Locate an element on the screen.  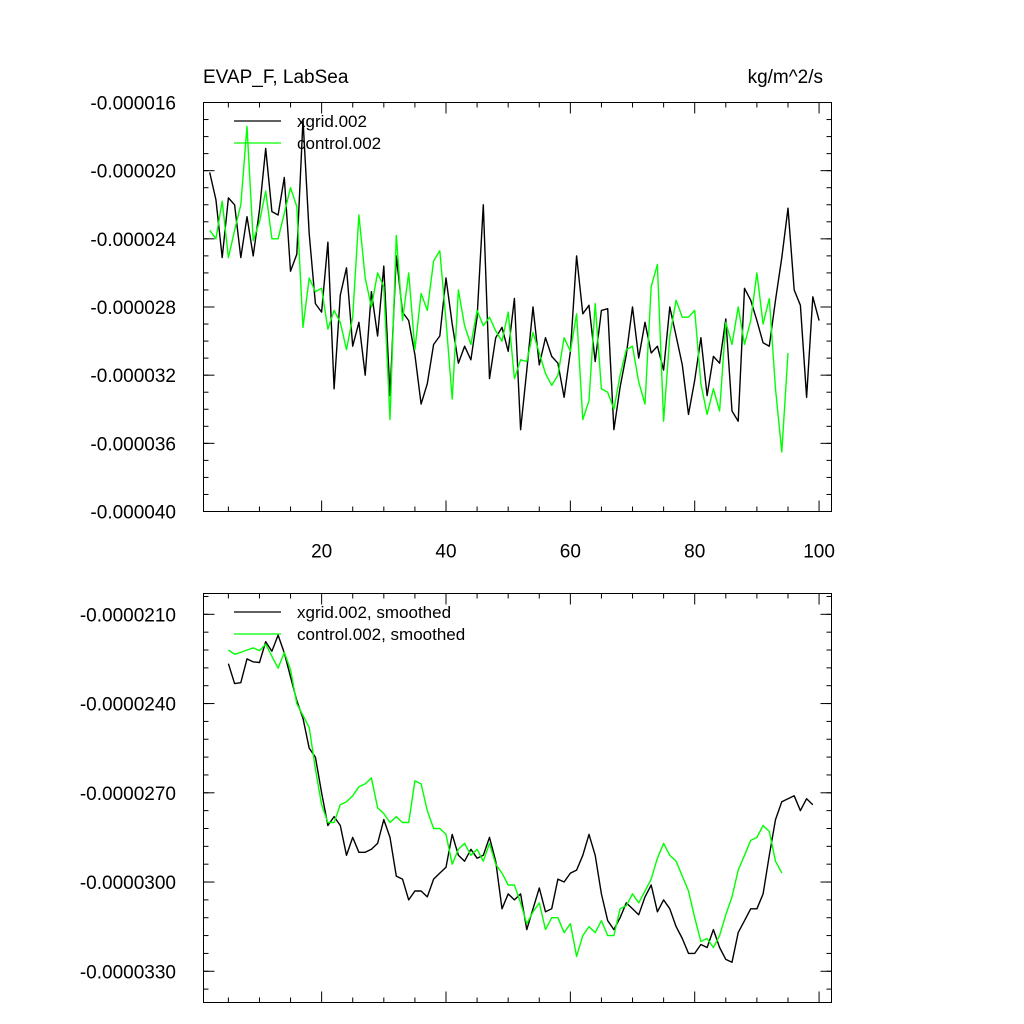
y-tick-label: -0.000028 is located at coordinates (133, 308).